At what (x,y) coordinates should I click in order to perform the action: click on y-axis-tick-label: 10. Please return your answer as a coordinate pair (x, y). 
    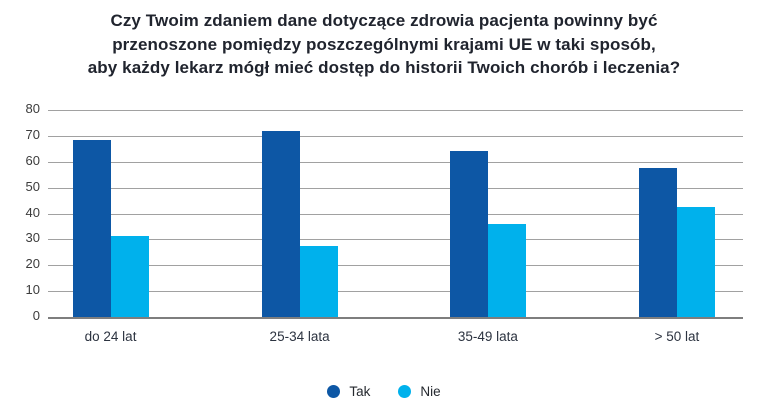
    Looking at the image, I should click on (32, 290).